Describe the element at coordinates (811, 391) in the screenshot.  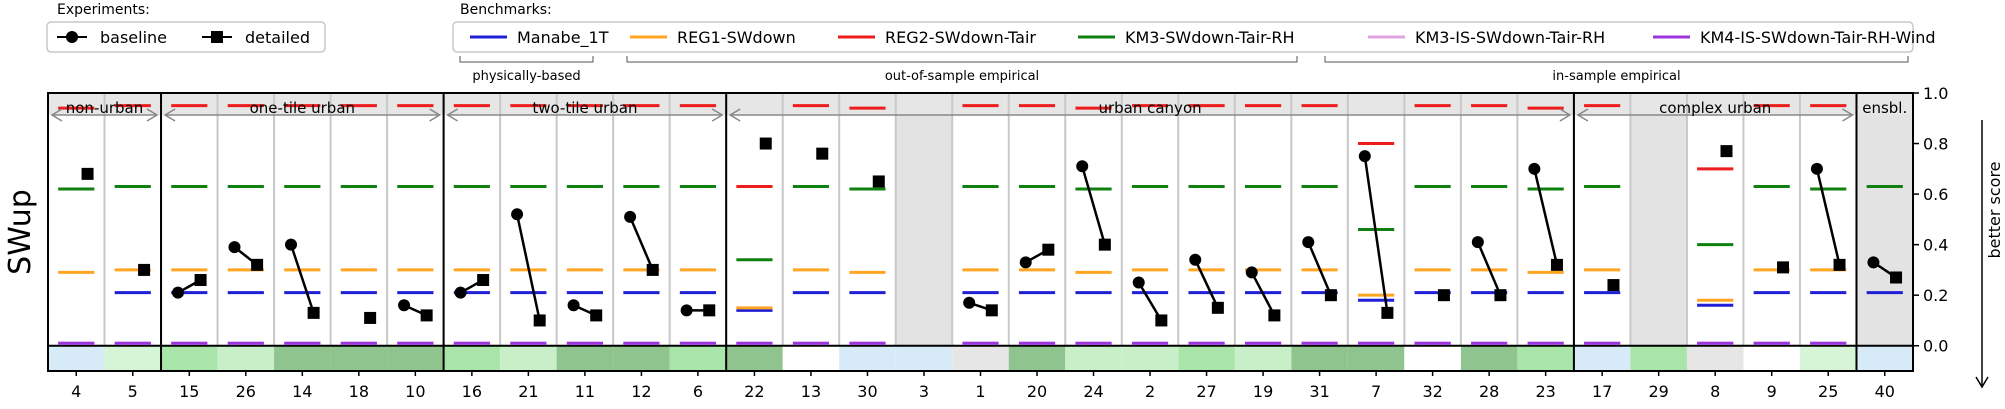
I see `x-tick-label-13: 13` at that location.